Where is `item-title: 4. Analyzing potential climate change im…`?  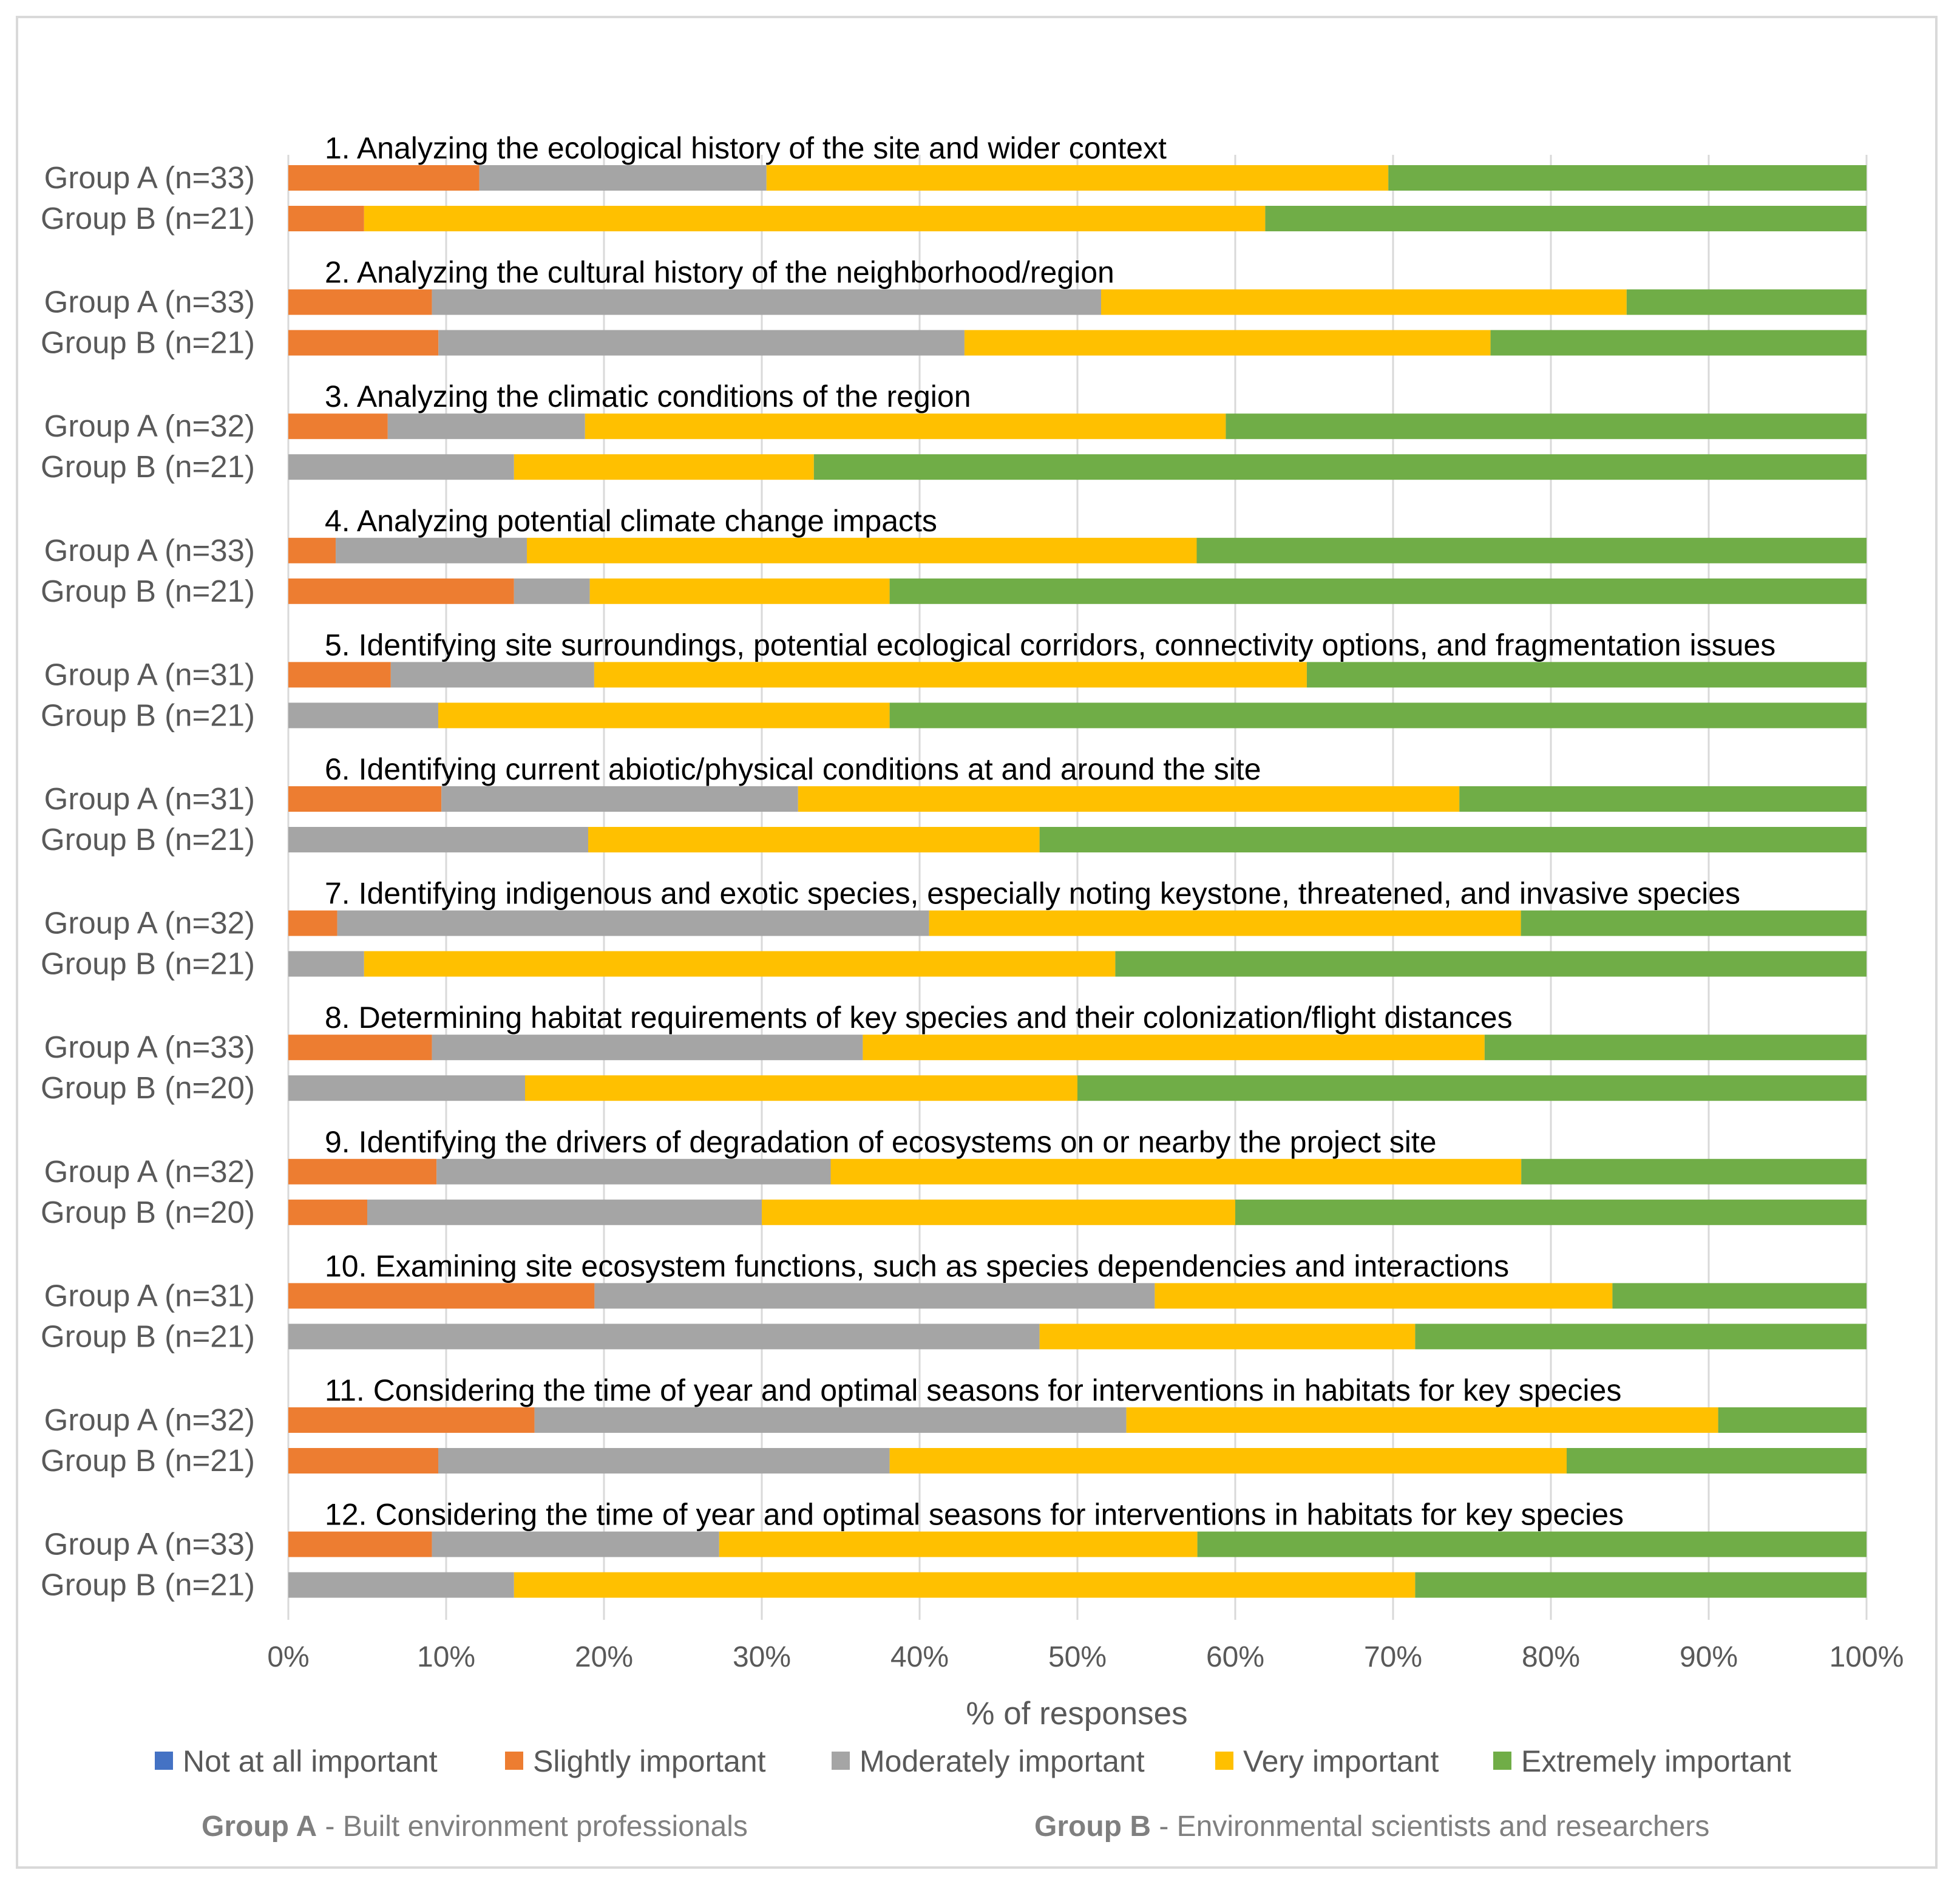 item-title: 4. Analyzing potential climate change im… is located at coordinates (631, 521).